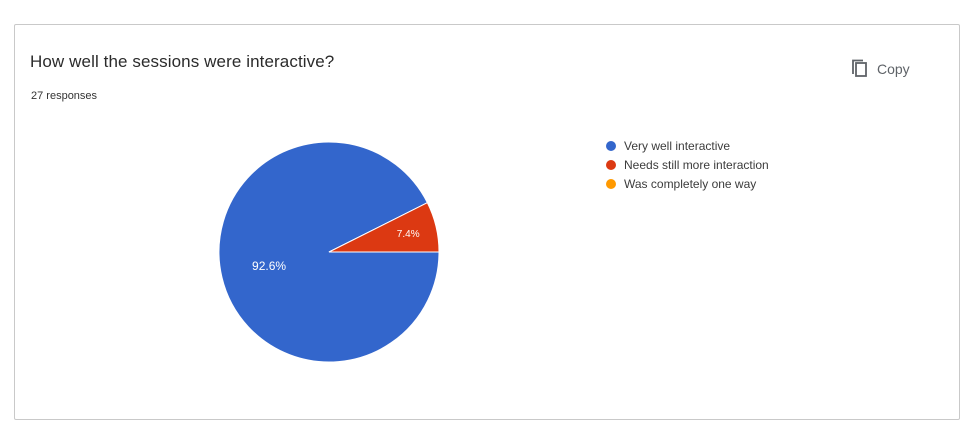  I want to click on legend-swatch-needs-more, so click(611, 164).